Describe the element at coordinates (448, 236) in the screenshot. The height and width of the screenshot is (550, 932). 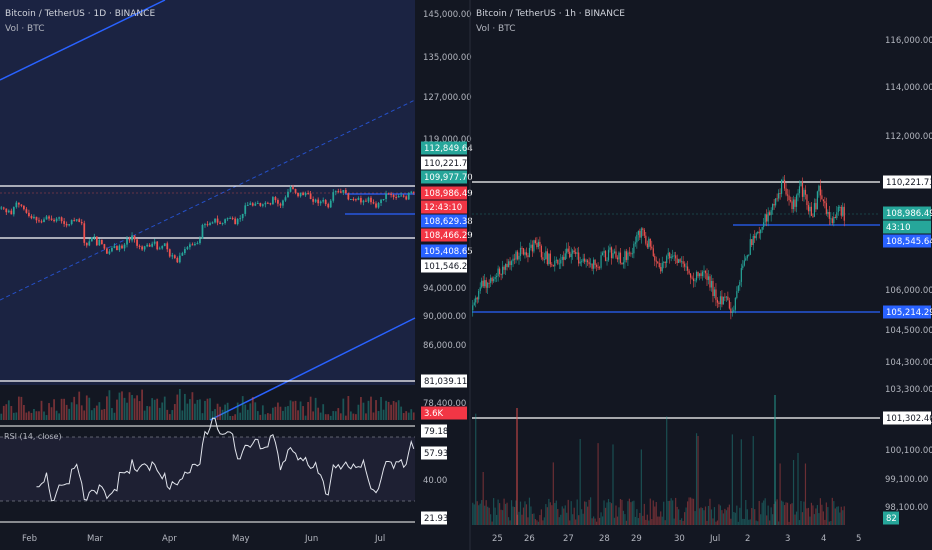
I see `left-price-label: 108,466.29` at that location.